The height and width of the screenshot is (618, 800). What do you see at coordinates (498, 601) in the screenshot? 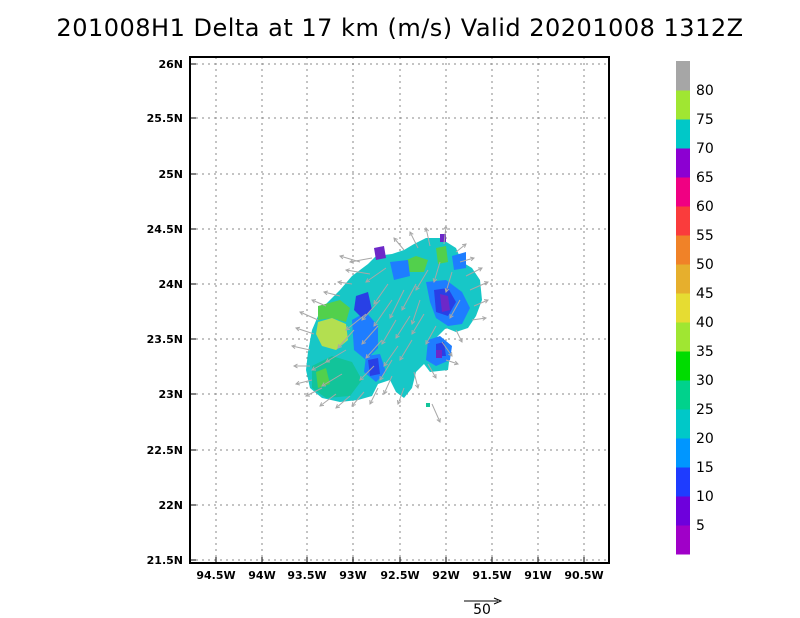
I see `scale-vector-arrowhead` at bounding box center [498, 601].